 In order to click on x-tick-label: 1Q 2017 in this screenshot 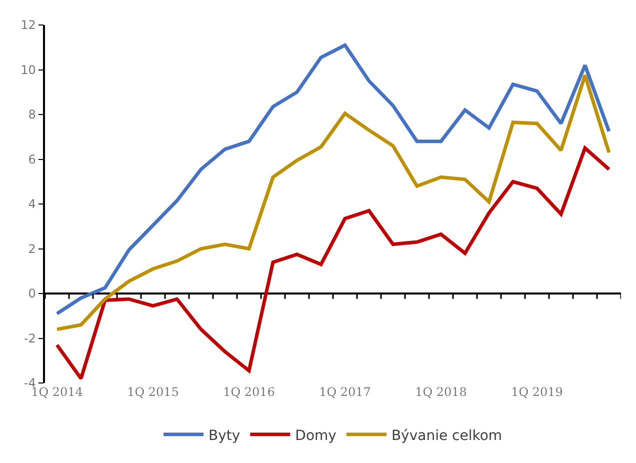, I will do `click(345, 392)`.